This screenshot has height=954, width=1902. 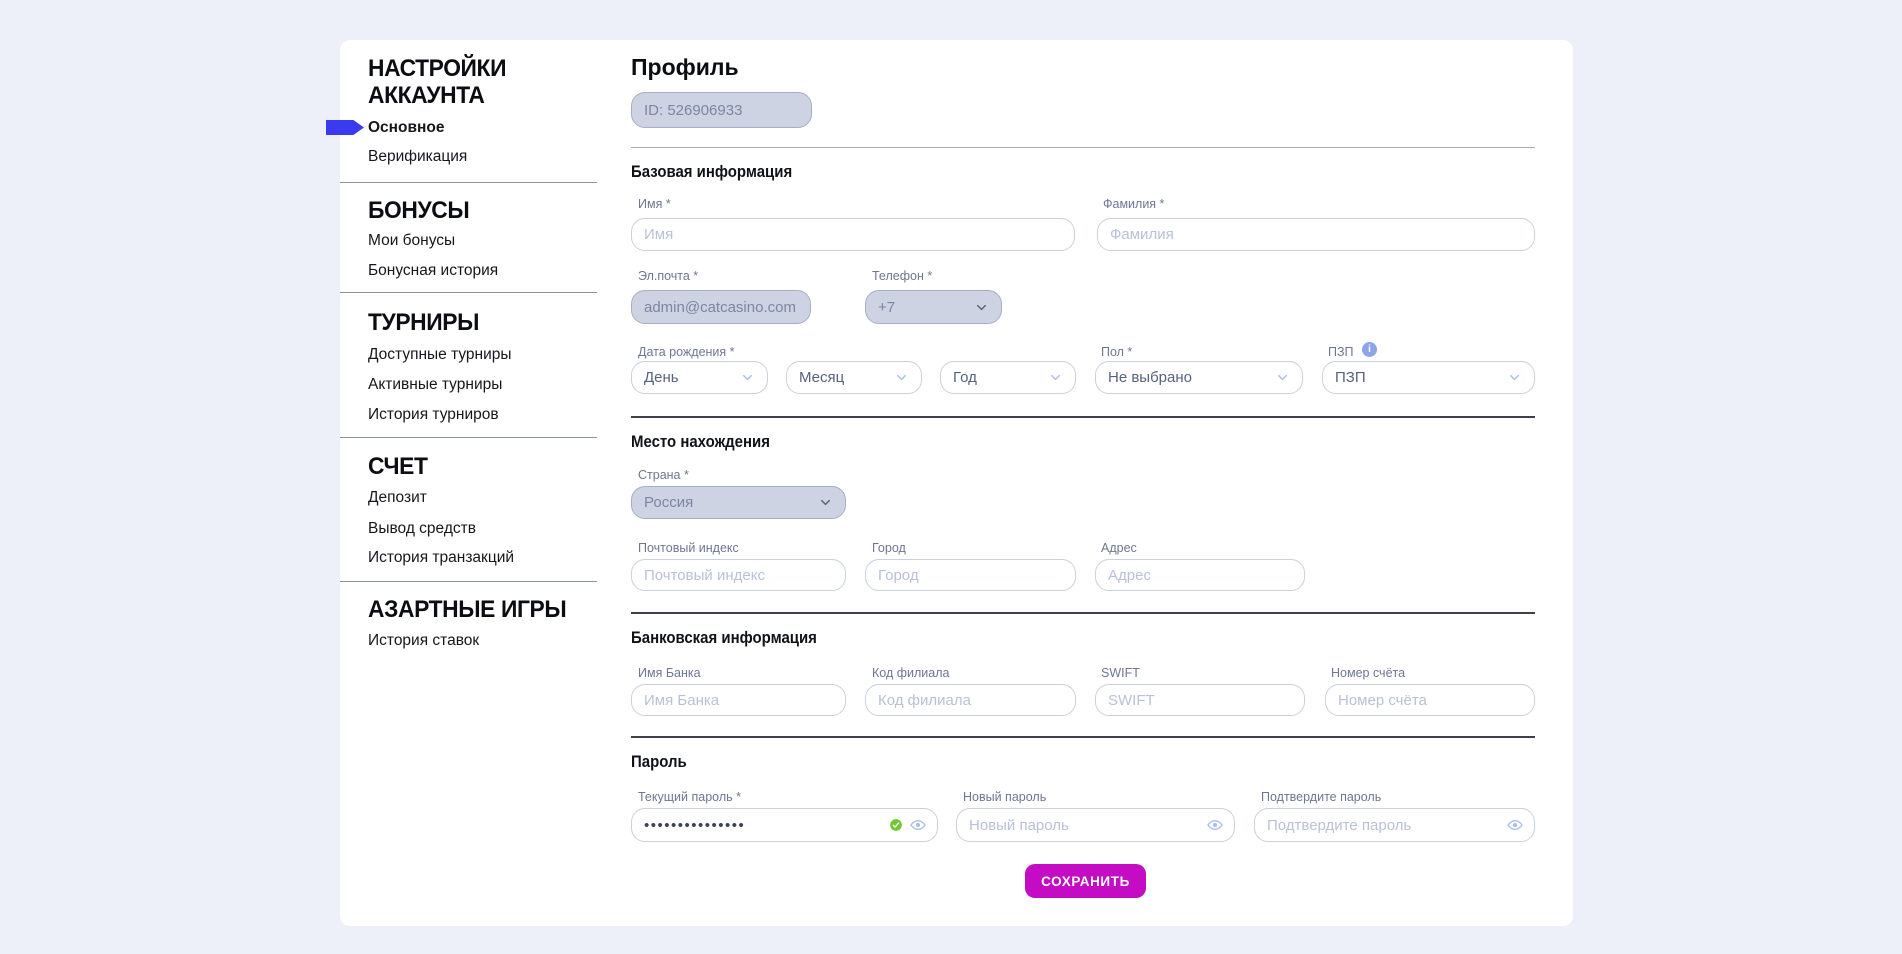 What do you see at coordinates (1428, 377) in the screenshot?
I see `pzp-select: ПЗП` at bounding box center [1428, 377].